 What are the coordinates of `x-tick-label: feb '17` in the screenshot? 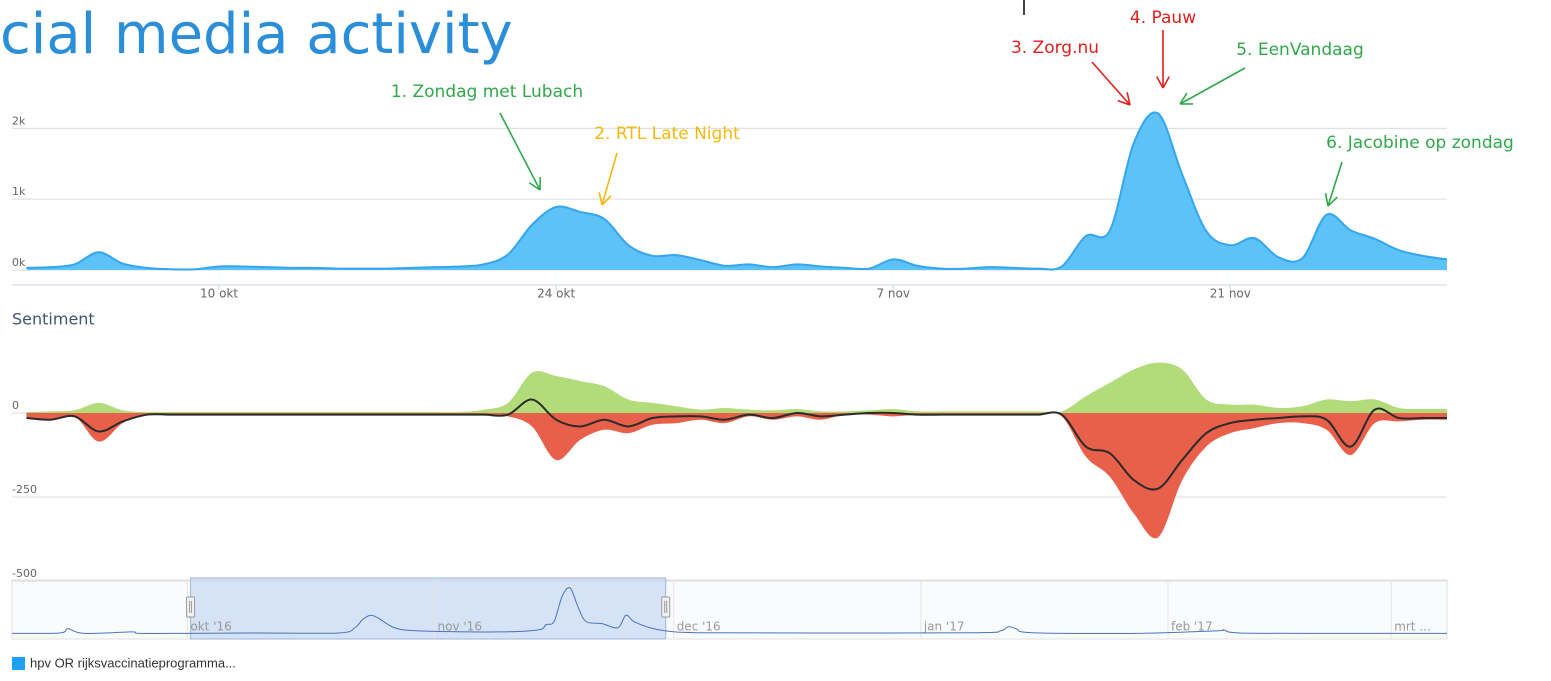 It's located at (1192, 627).